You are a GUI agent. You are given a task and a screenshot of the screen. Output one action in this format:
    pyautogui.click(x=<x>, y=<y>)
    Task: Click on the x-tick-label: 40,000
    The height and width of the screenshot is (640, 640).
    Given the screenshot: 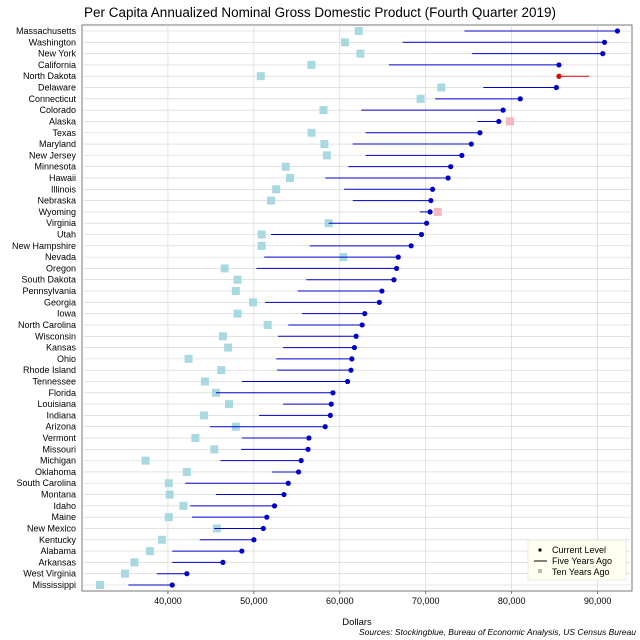 What is the action you would take?
    pyautogui.click(x=168, y=601)
    